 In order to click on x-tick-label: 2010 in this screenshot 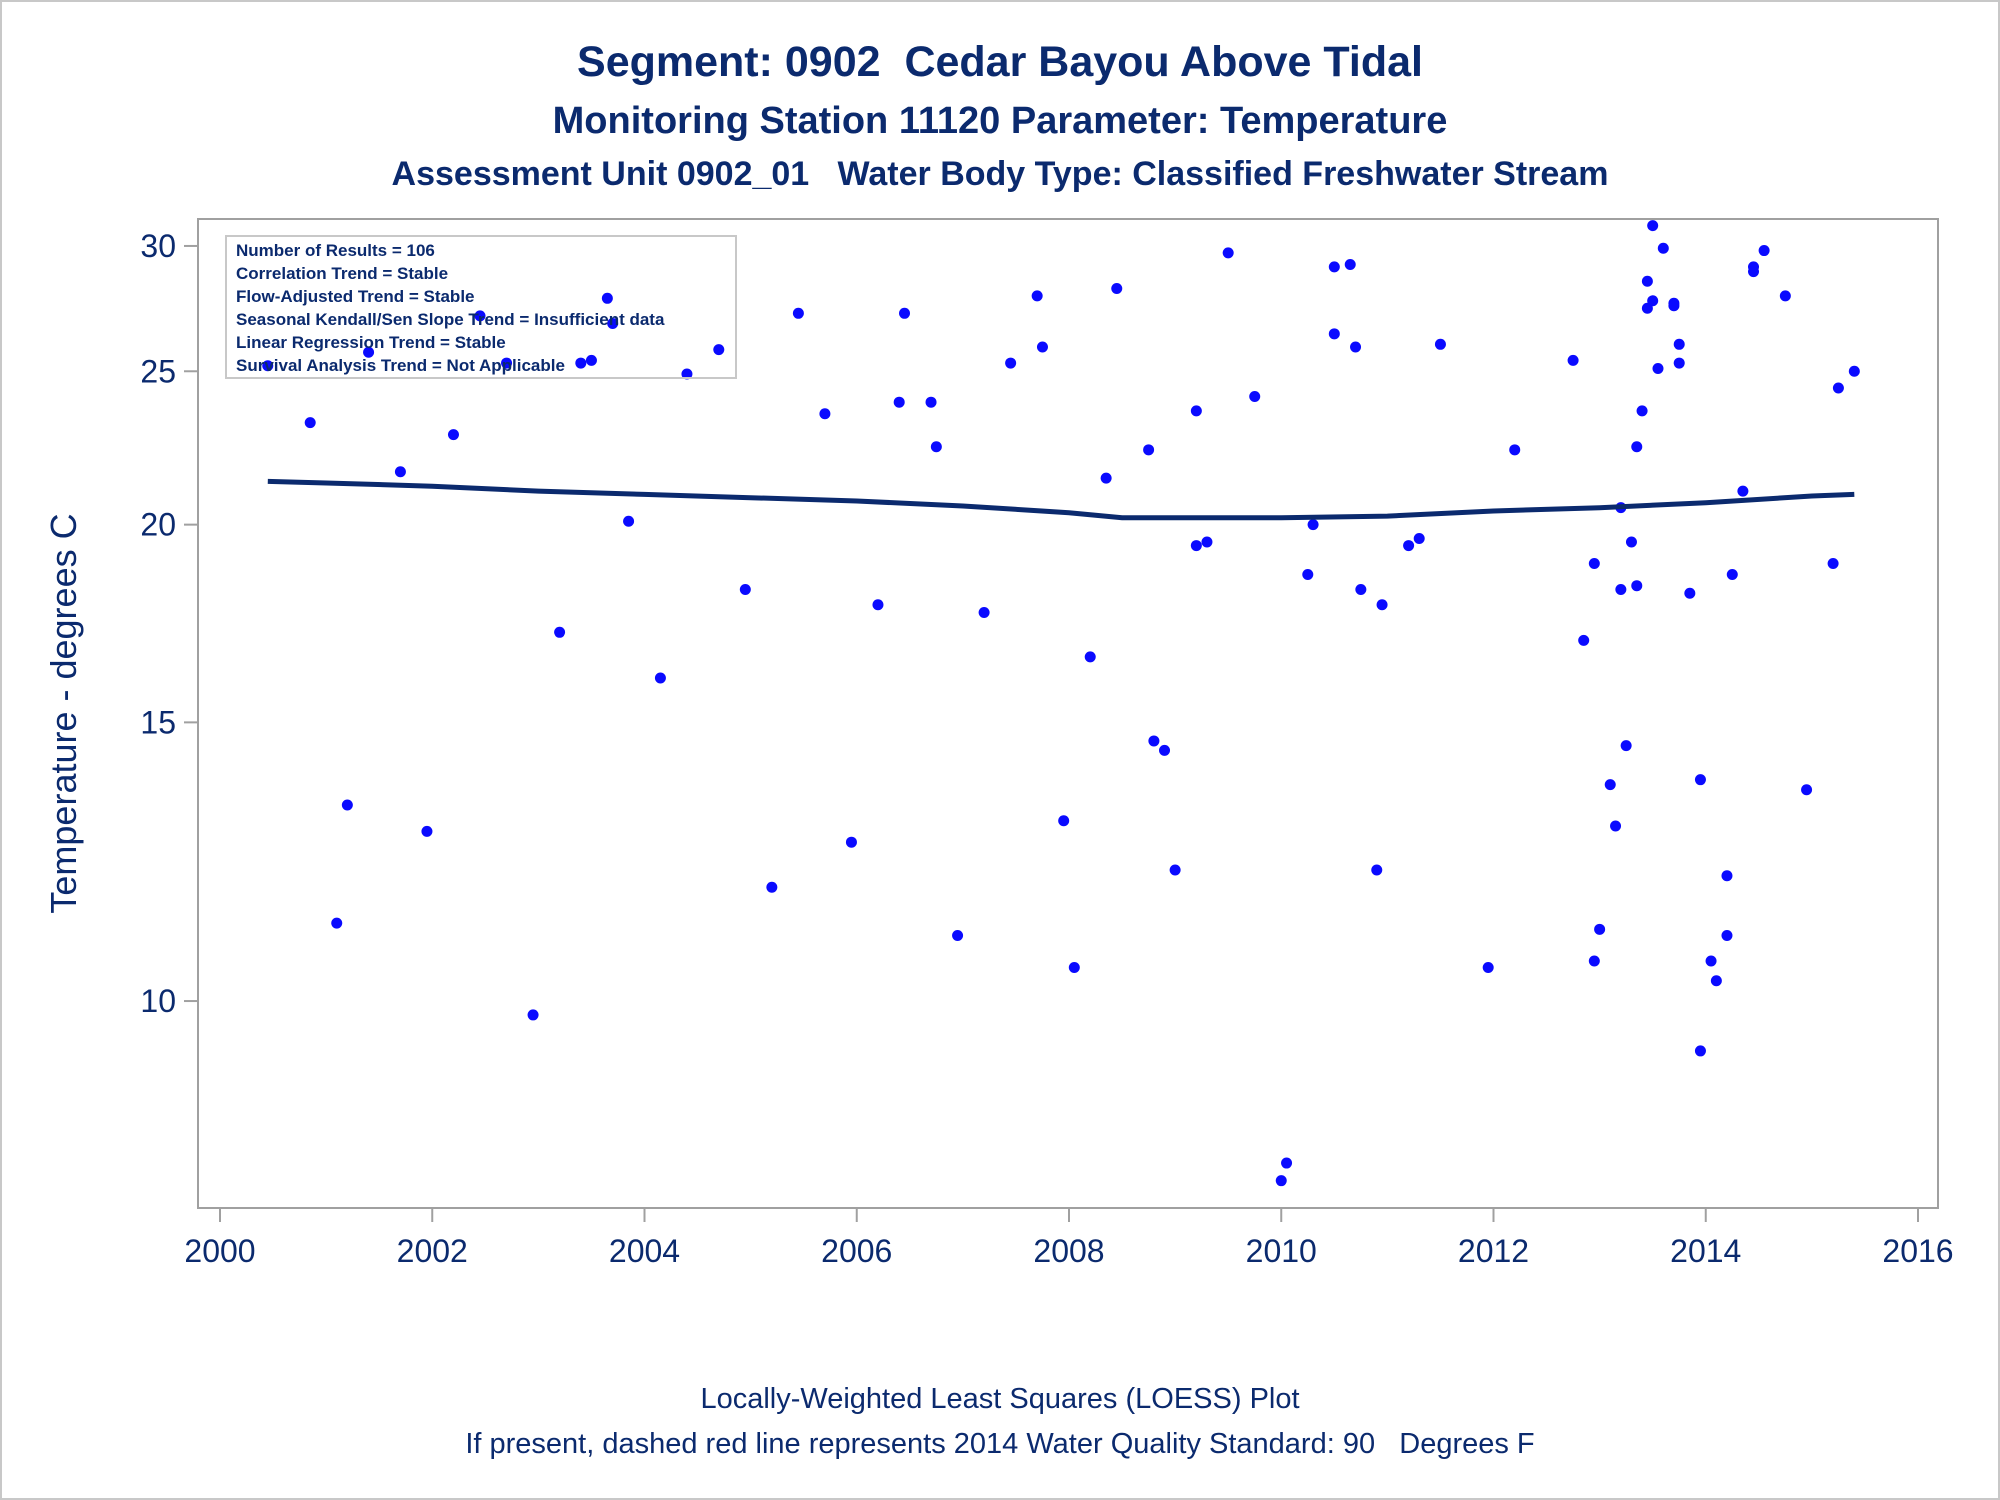, I will do `click(1281, 1251)`.